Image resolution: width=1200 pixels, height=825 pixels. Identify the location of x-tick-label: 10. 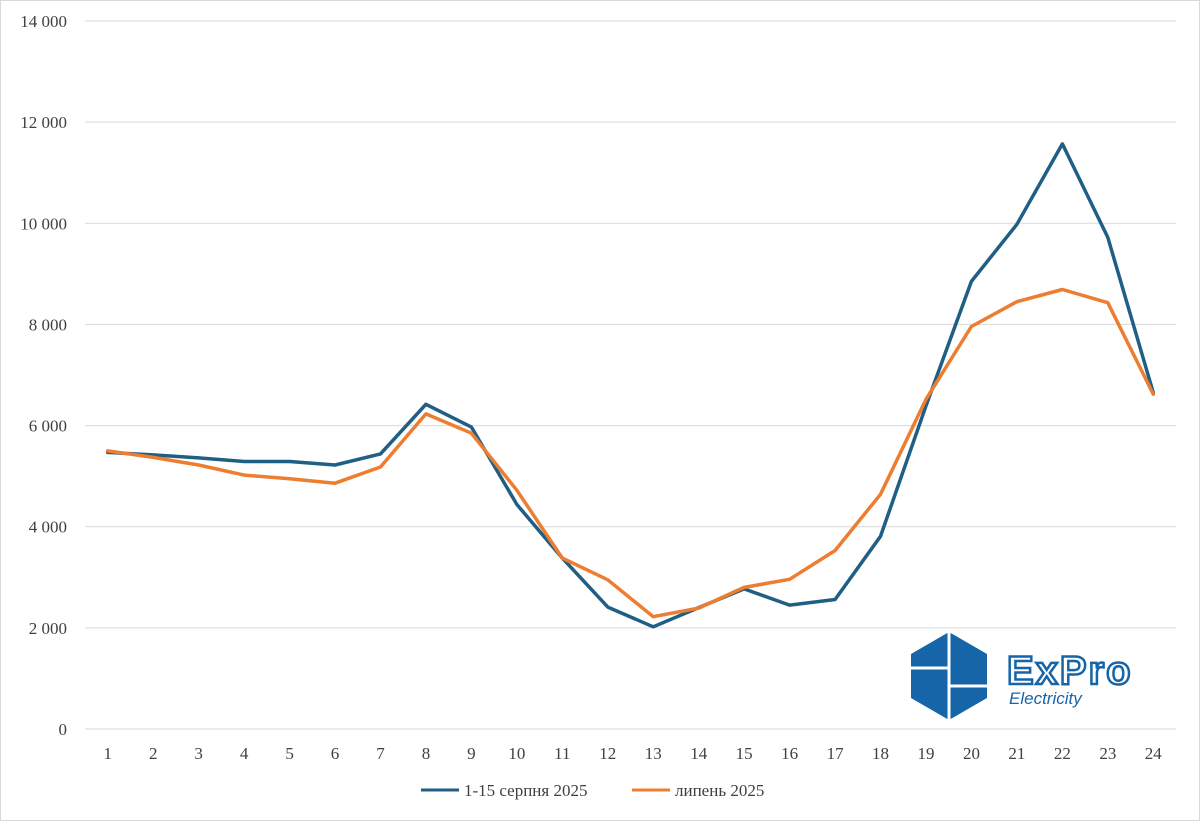
(516, 753).